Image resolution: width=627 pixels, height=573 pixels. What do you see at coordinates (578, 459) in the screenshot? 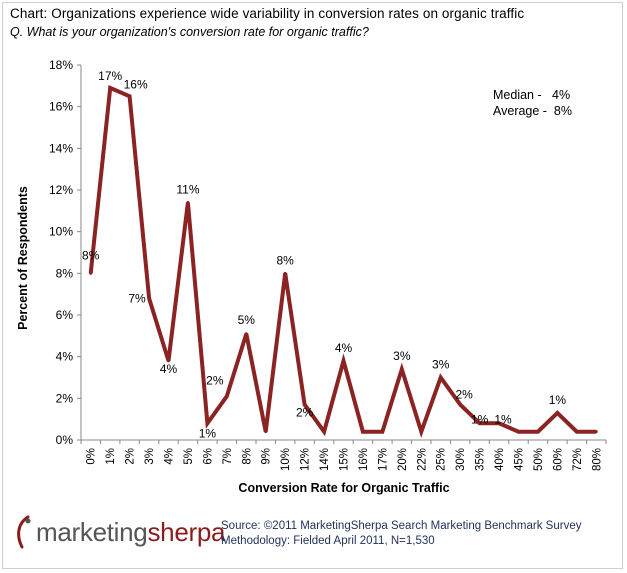
I see `x-tick-label: 72%` at bounding box center [578, 459].